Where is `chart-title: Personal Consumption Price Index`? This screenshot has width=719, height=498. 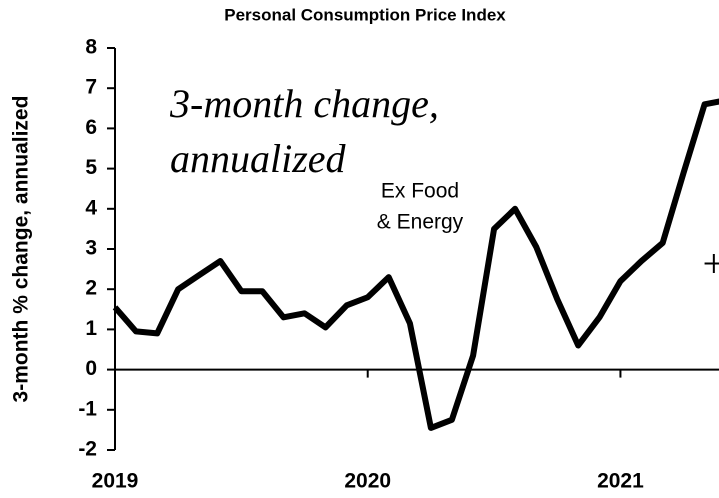 chart-title: Personal Consumption Price Index is located at coordinates (365, 14).